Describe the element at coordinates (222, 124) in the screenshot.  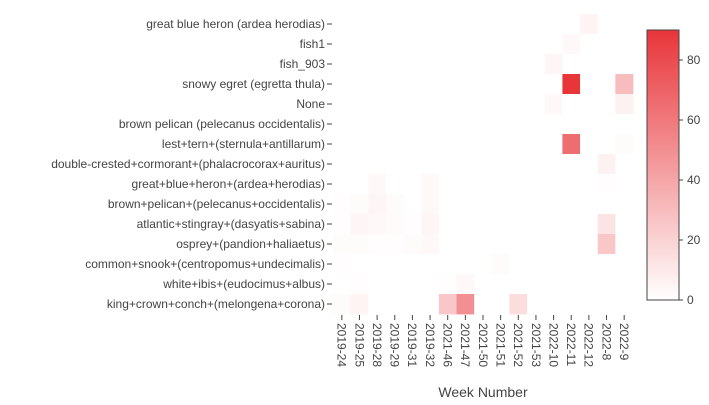
I see `y-tick-label: brown pelican (pelecanus occidentalis)` at that location.